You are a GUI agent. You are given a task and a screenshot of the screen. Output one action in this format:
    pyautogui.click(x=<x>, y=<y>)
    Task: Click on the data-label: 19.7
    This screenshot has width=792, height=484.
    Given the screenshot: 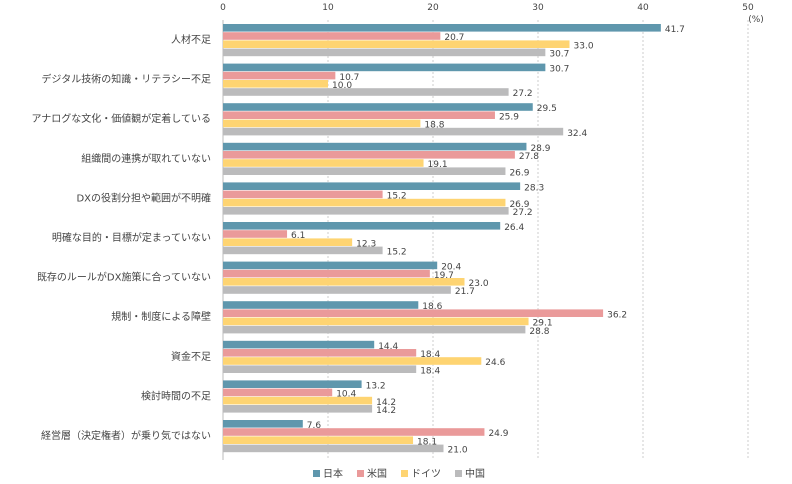 What is the action you would take?
    pyautogui.click(x=444, y=276)
    